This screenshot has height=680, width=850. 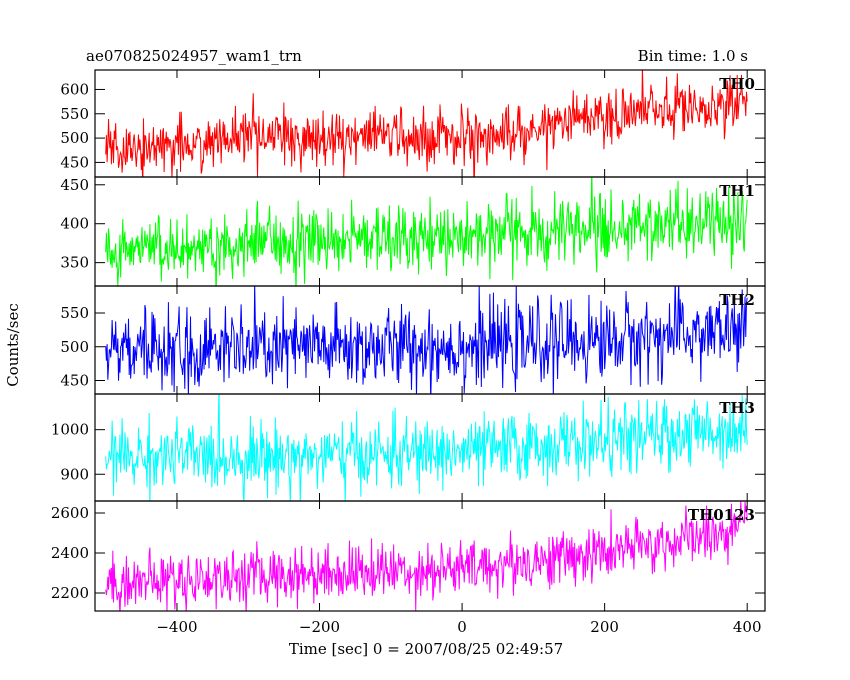 I want to click on y-tick-label: 600, so click(x=74, y=89).